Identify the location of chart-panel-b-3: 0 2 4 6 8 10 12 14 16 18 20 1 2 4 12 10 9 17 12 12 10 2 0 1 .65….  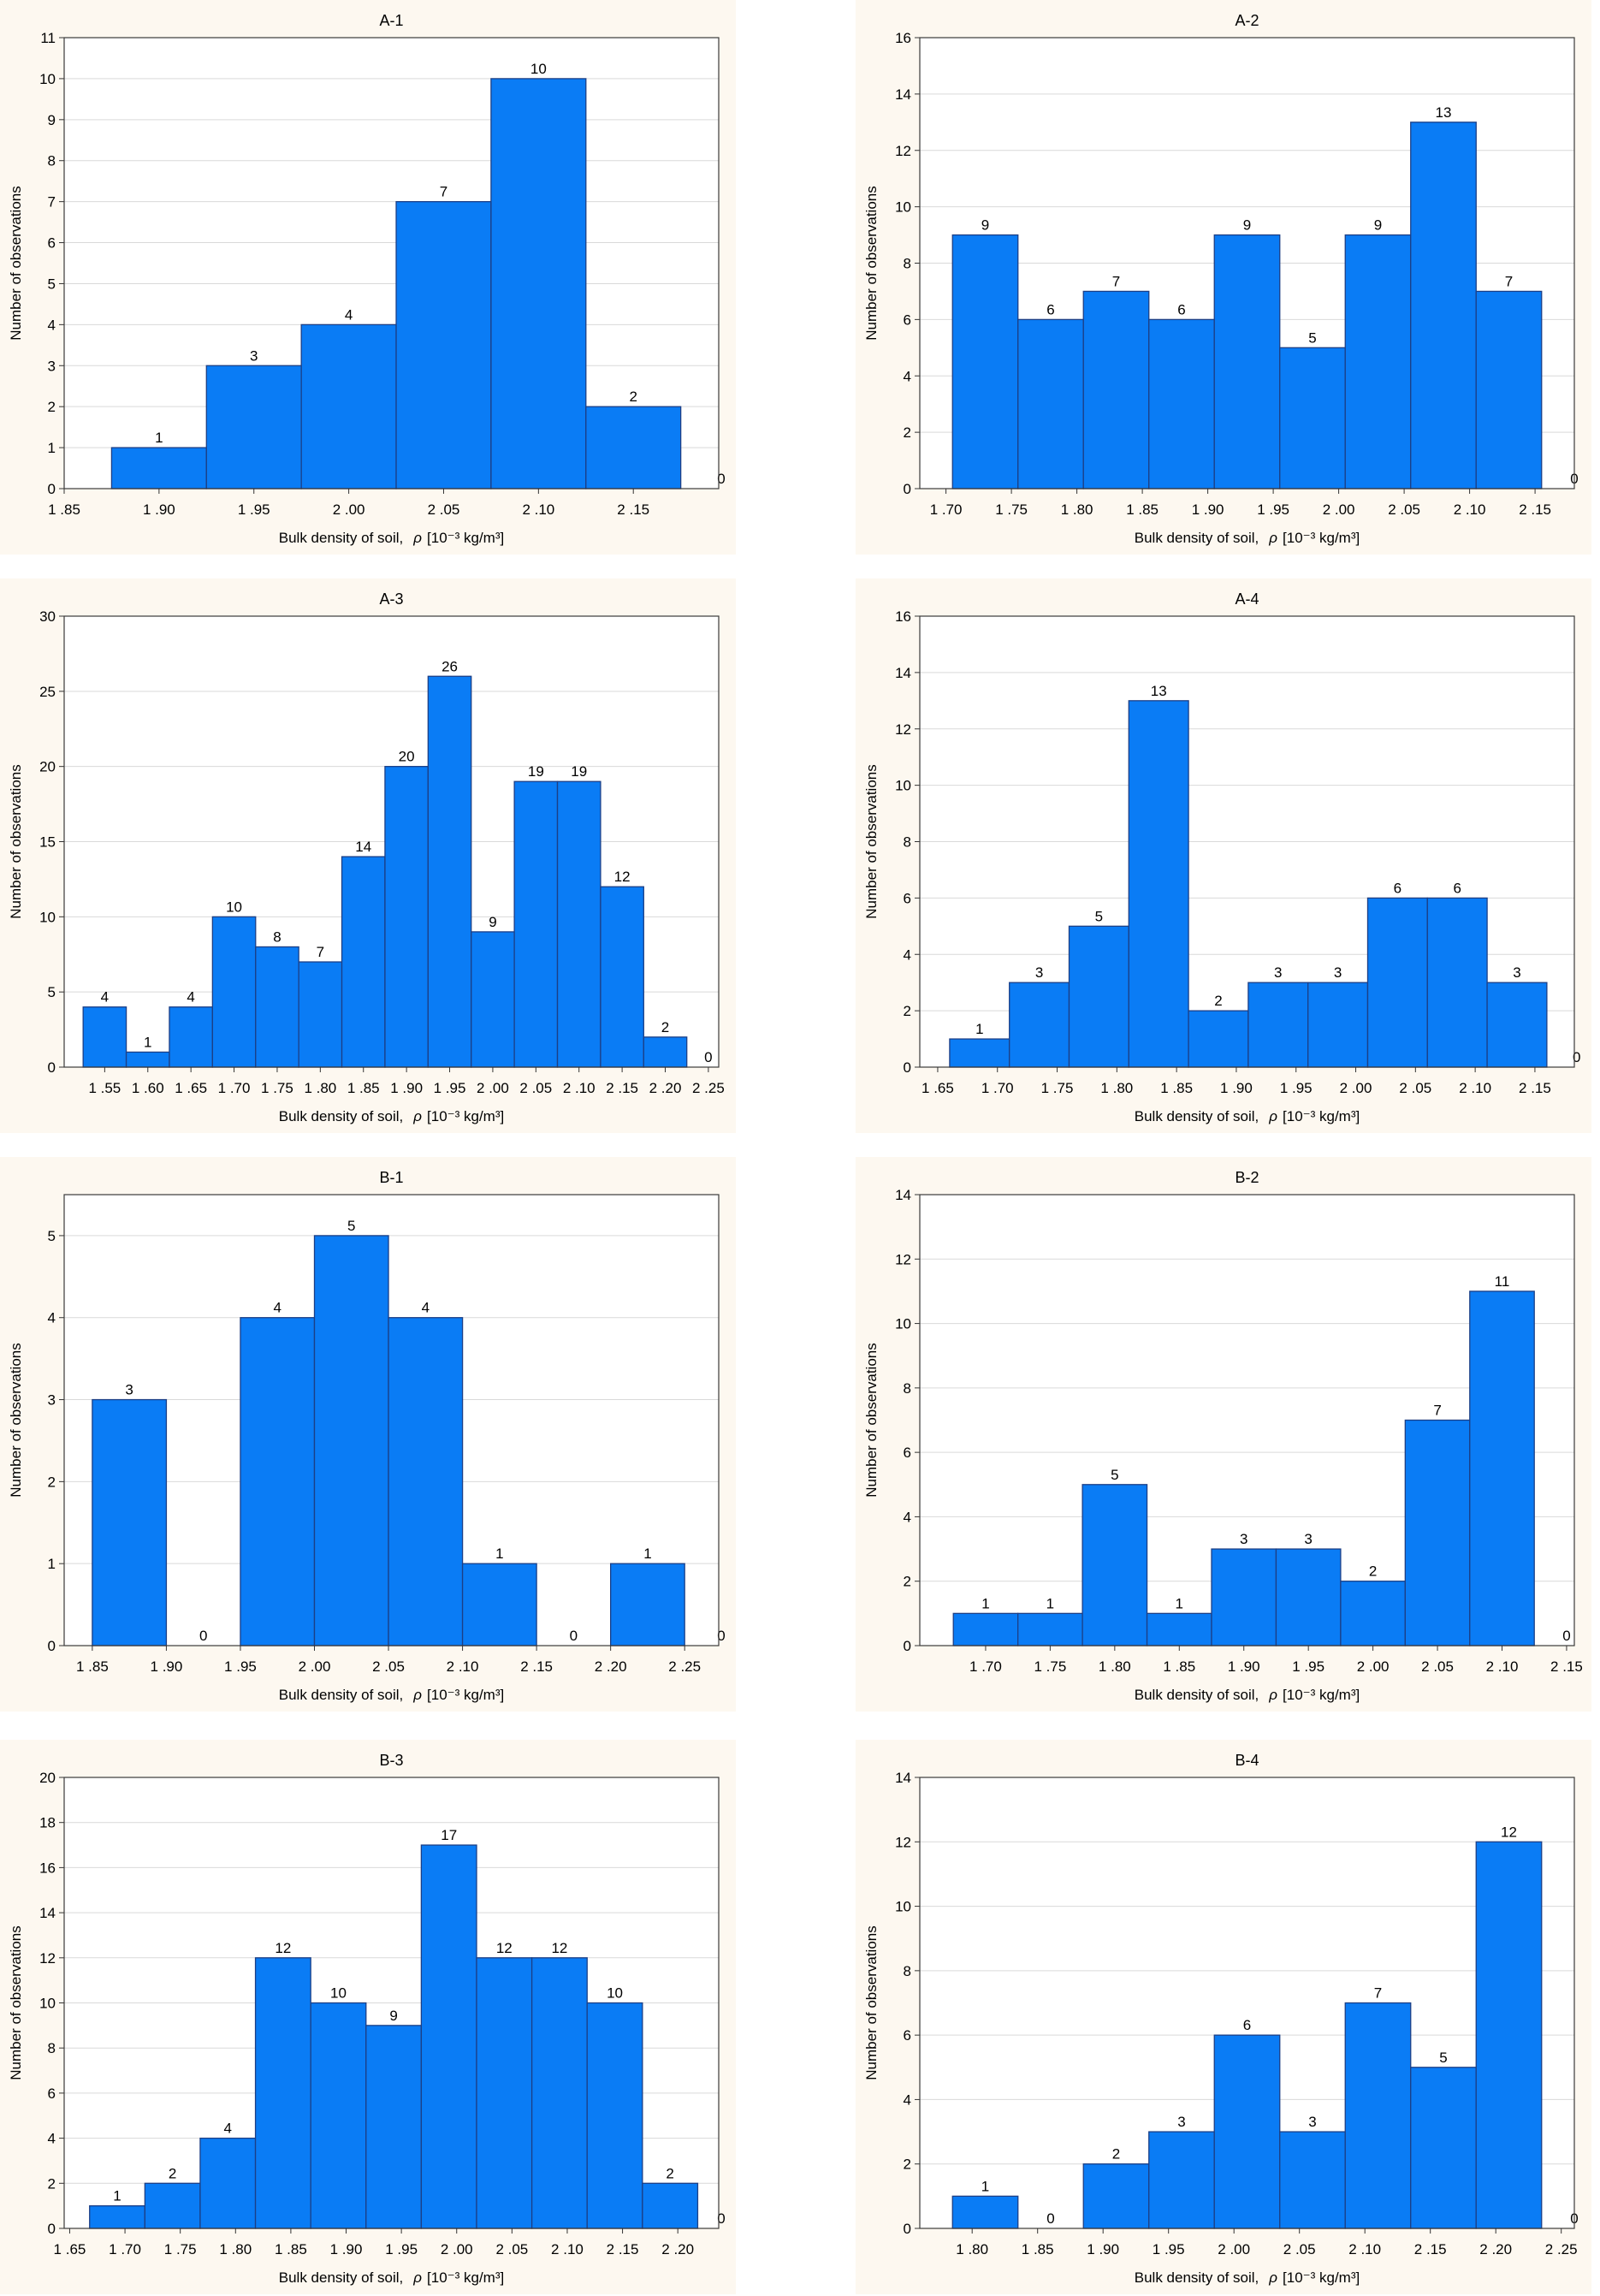
(368, 2017).